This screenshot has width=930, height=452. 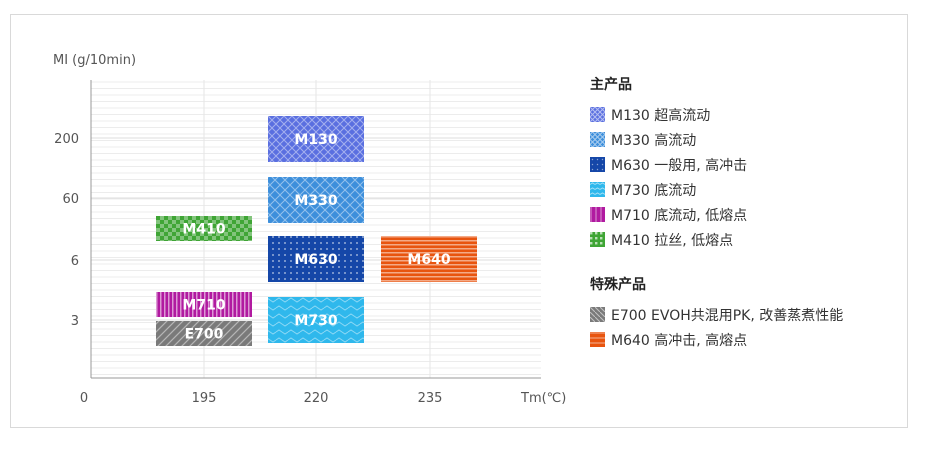 I want to click on legend-group: 特殊产品 E700 EVOH共混用PK, 改善蒸煮性能 M640 高冲击, 高熔点, so click(x=750, y=313).